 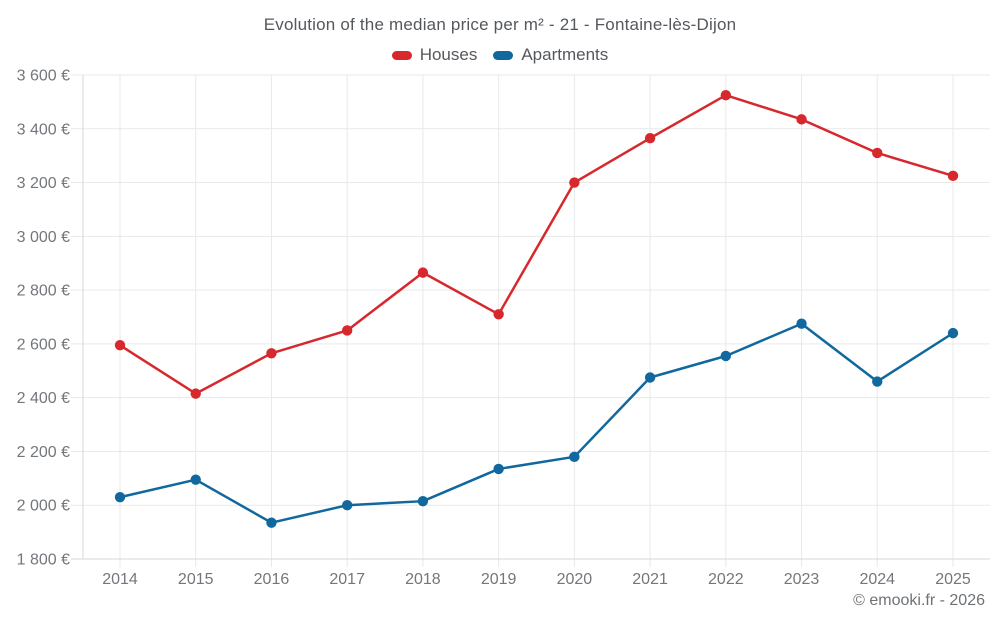 What do you see at coordinates (953, 579) in the screenshot?
I see `x-tick-label: 2025` at bounding box center [953, 579].